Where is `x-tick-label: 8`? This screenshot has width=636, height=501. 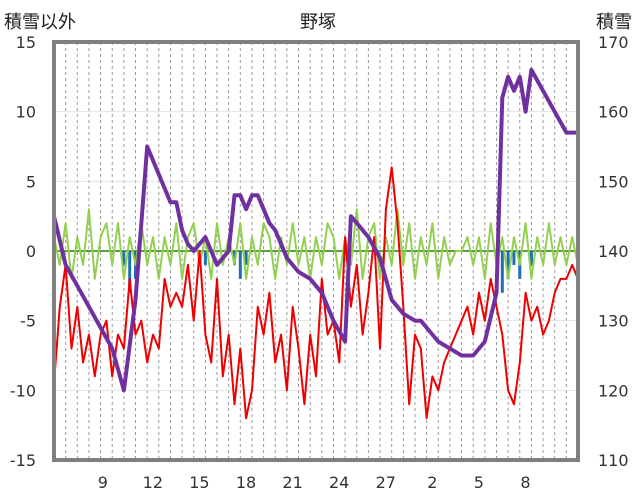
x-tick-label: 8 is located at coordinates (525, 482).